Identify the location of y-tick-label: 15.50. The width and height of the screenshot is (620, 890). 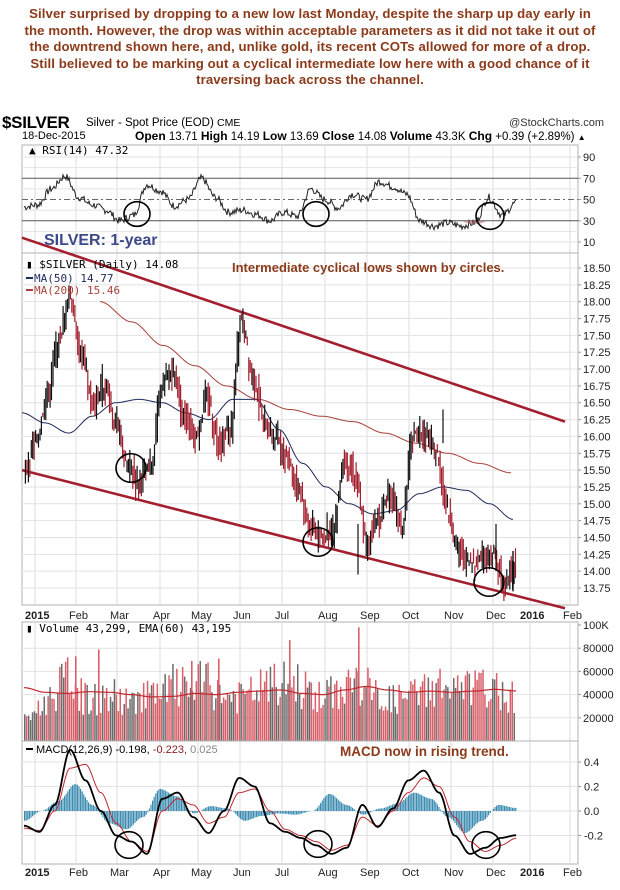
(597, 471).